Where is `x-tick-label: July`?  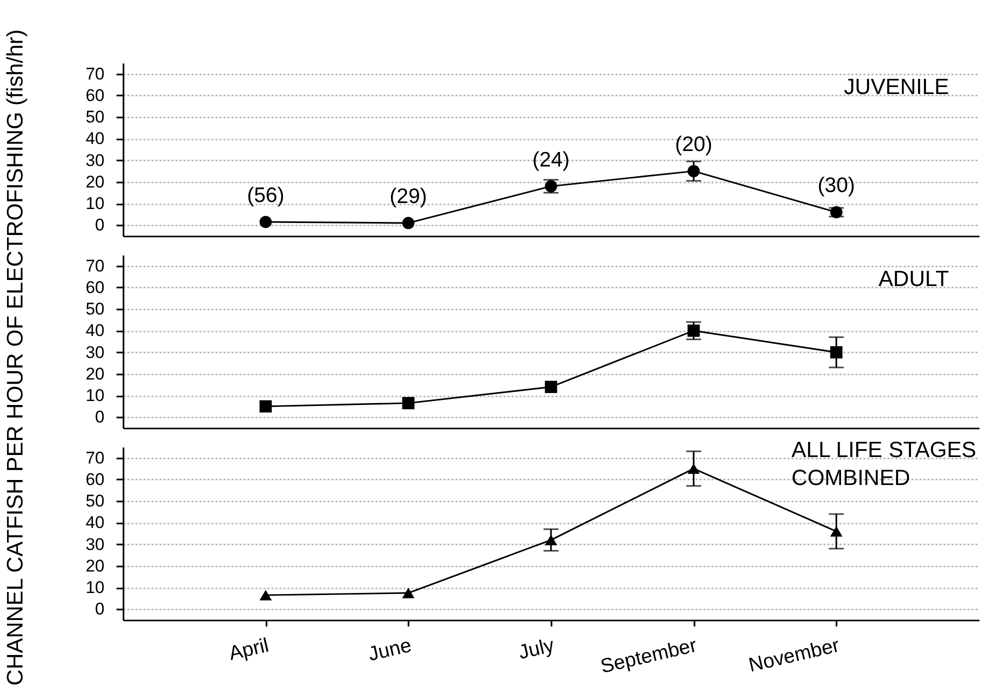 x-tick-label: July is located at coordinates (536, 649).